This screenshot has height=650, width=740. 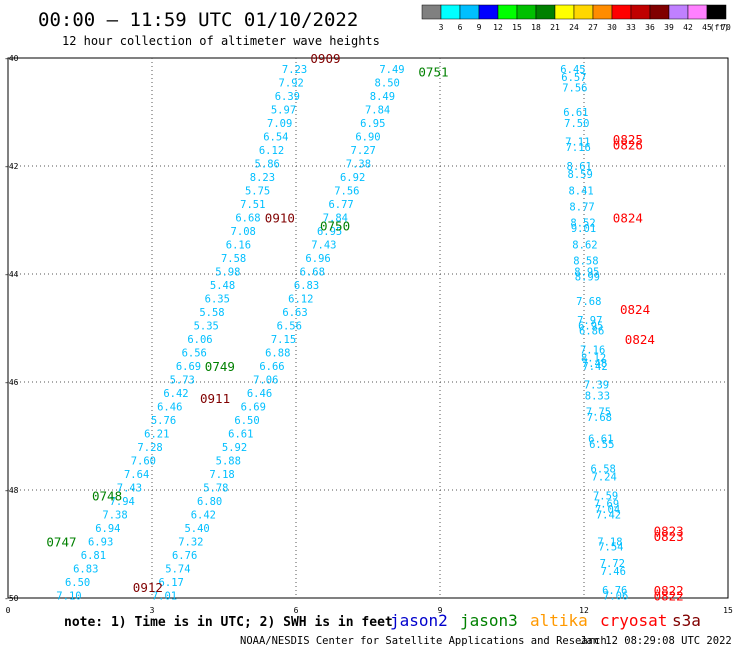 I want to click on wave-height-label: 6.69, so click(x=253, y=407).